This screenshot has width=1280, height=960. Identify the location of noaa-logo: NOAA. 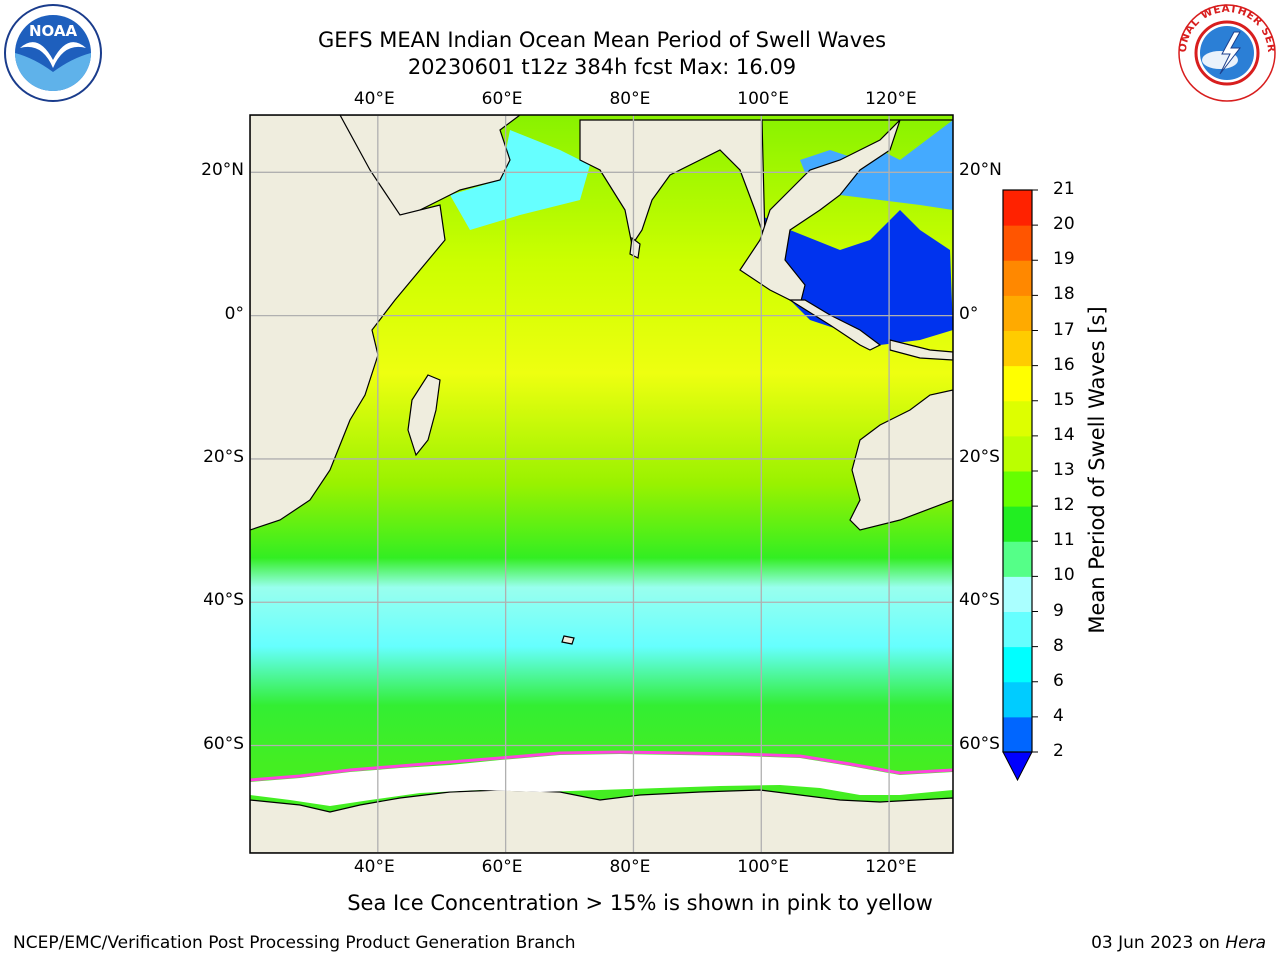
(53, 53).